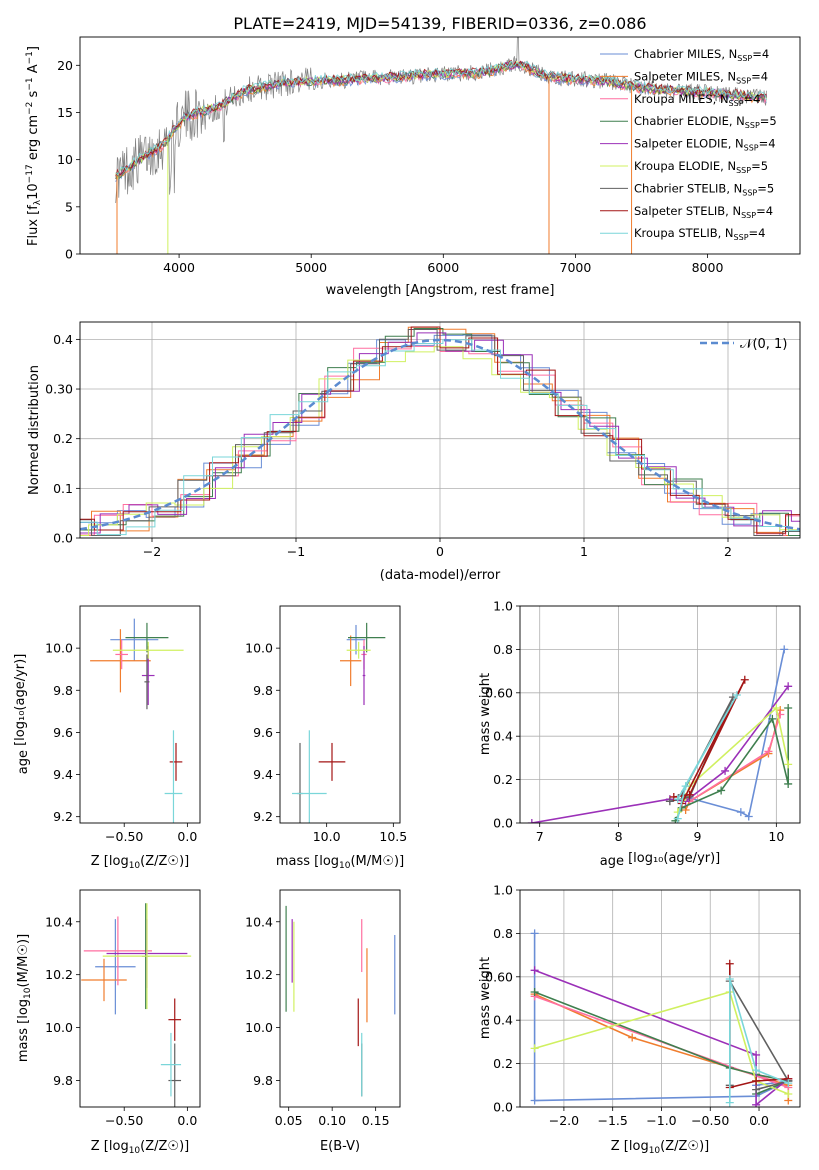 This screenshot has width=819, height=1170. I want to click on legend-label: Kroupa ELODIE, N, so click(685, 166).